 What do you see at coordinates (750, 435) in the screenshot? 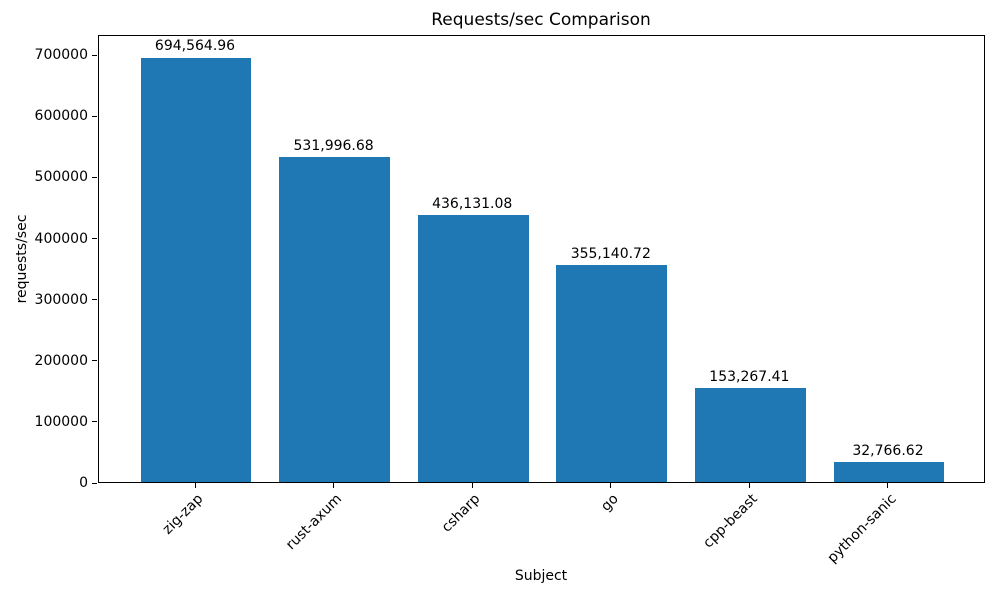
I see `bar-cpp-beast` at bounding box center [750, 435].